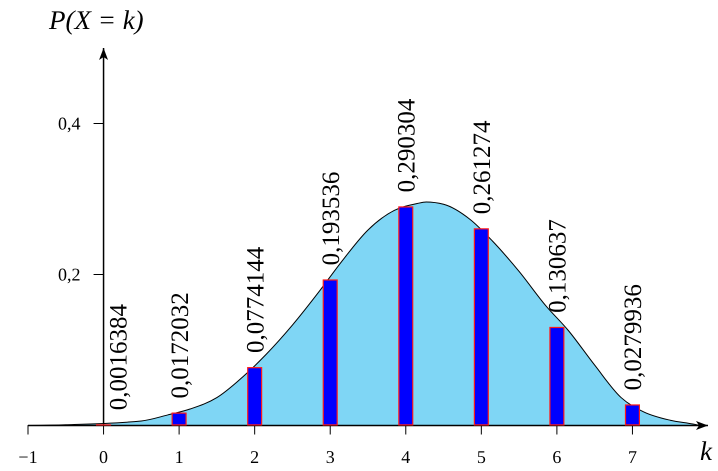 The image size is (718, 471). Describe the element at coordinates (69, 123) in the screenshot. I see `y-tick-label: 0,4` at that location.